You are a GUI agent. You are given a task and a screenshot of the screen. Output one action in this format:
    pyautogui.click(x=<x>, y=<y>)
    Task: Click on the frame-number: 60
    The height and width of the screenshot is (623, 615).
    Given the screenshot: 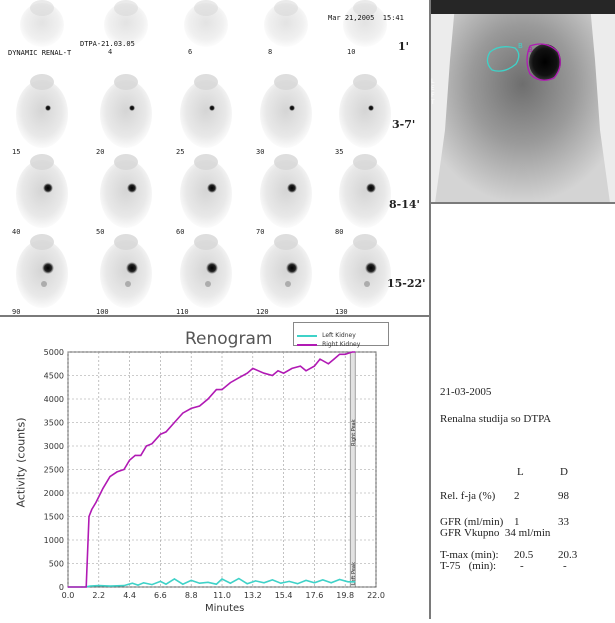 What is the action you would take?
    pyautogui.click(x=180, y=232)
    